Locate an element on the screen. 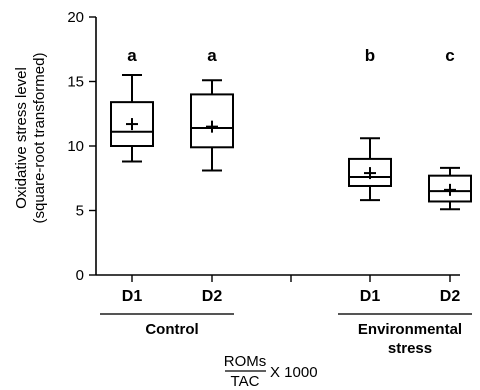  significance-letter: c is located at coordinates (449, 55).